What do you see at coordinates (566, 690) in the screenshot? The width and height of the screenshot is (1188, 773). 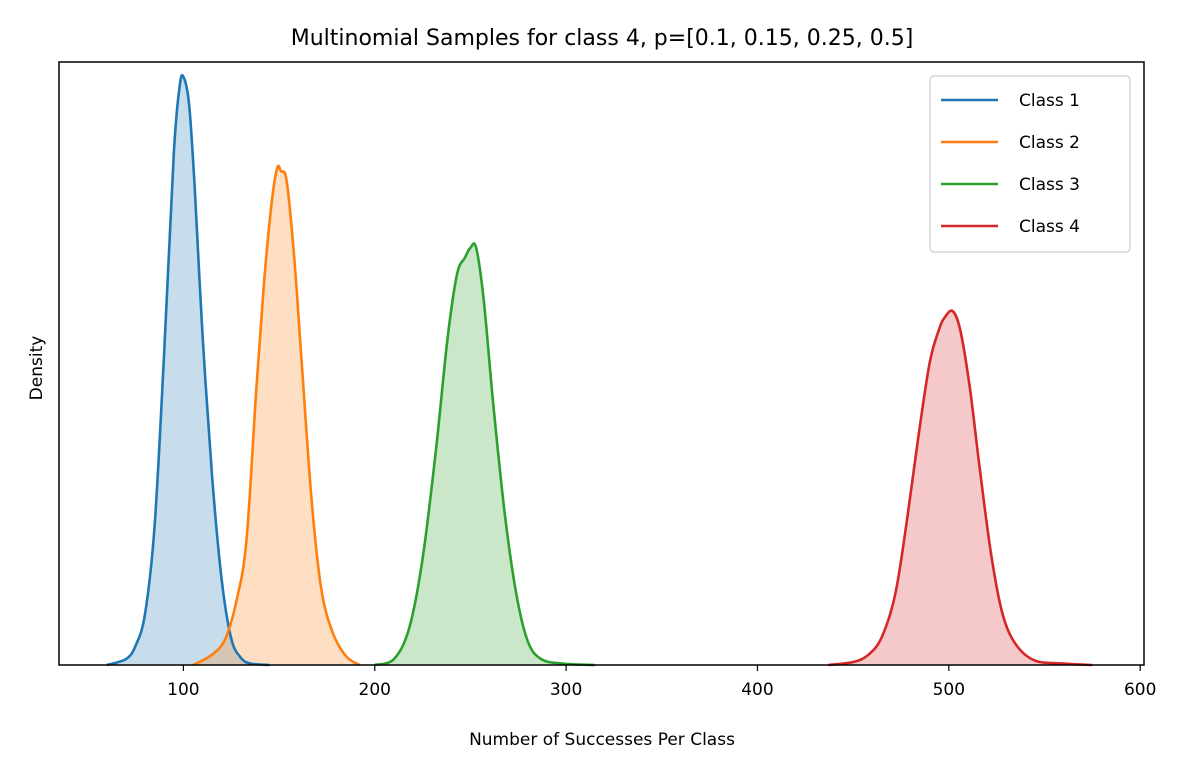 I see `x-tick-label: 300` at bounding box center [566, 690].